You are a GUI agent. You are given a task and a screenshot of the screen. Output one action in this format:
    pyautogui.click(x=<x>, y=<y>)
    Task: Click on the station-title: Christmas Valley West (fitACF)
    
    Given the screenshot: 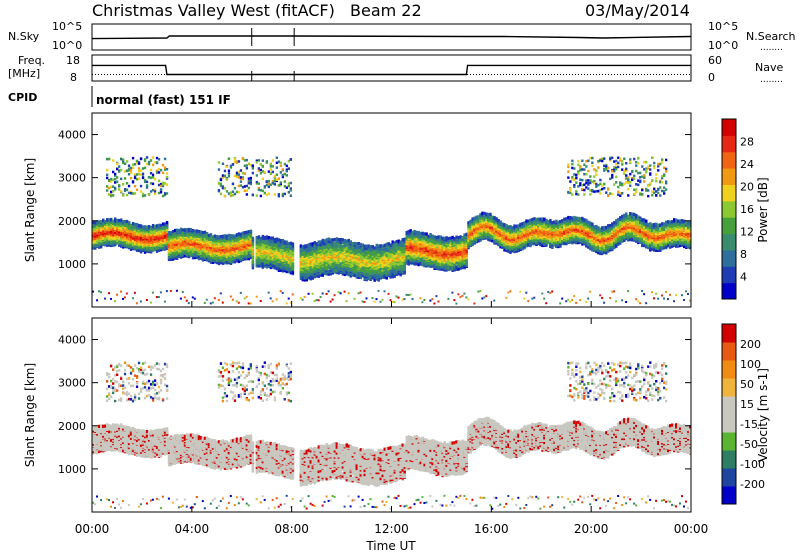 What is the action you would take?
    pyautogui.click(x=213, y=10)
    